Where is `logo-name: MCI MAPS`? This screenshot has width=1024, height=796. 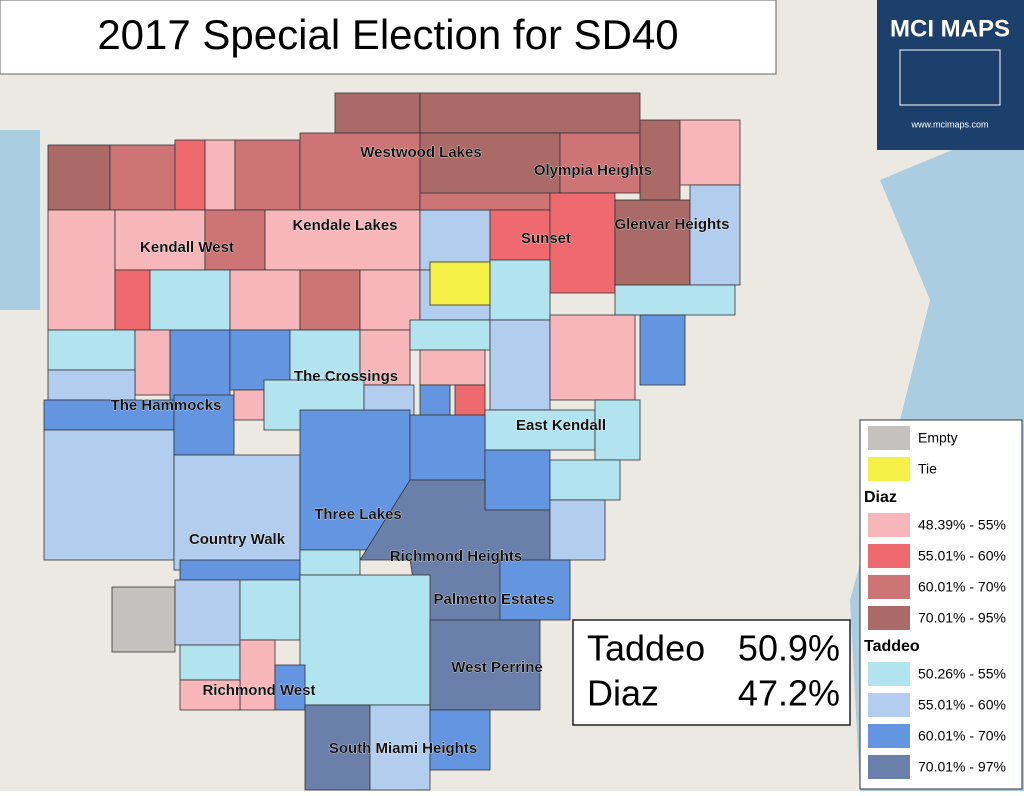 logo-name: MCI MAPS is located at coordinates (950, 28).